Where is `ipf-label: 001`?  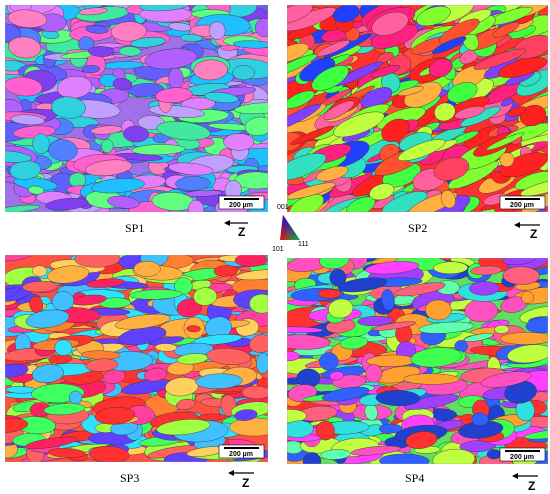 ipf-label: 001 is located at coordinates (283, 207).